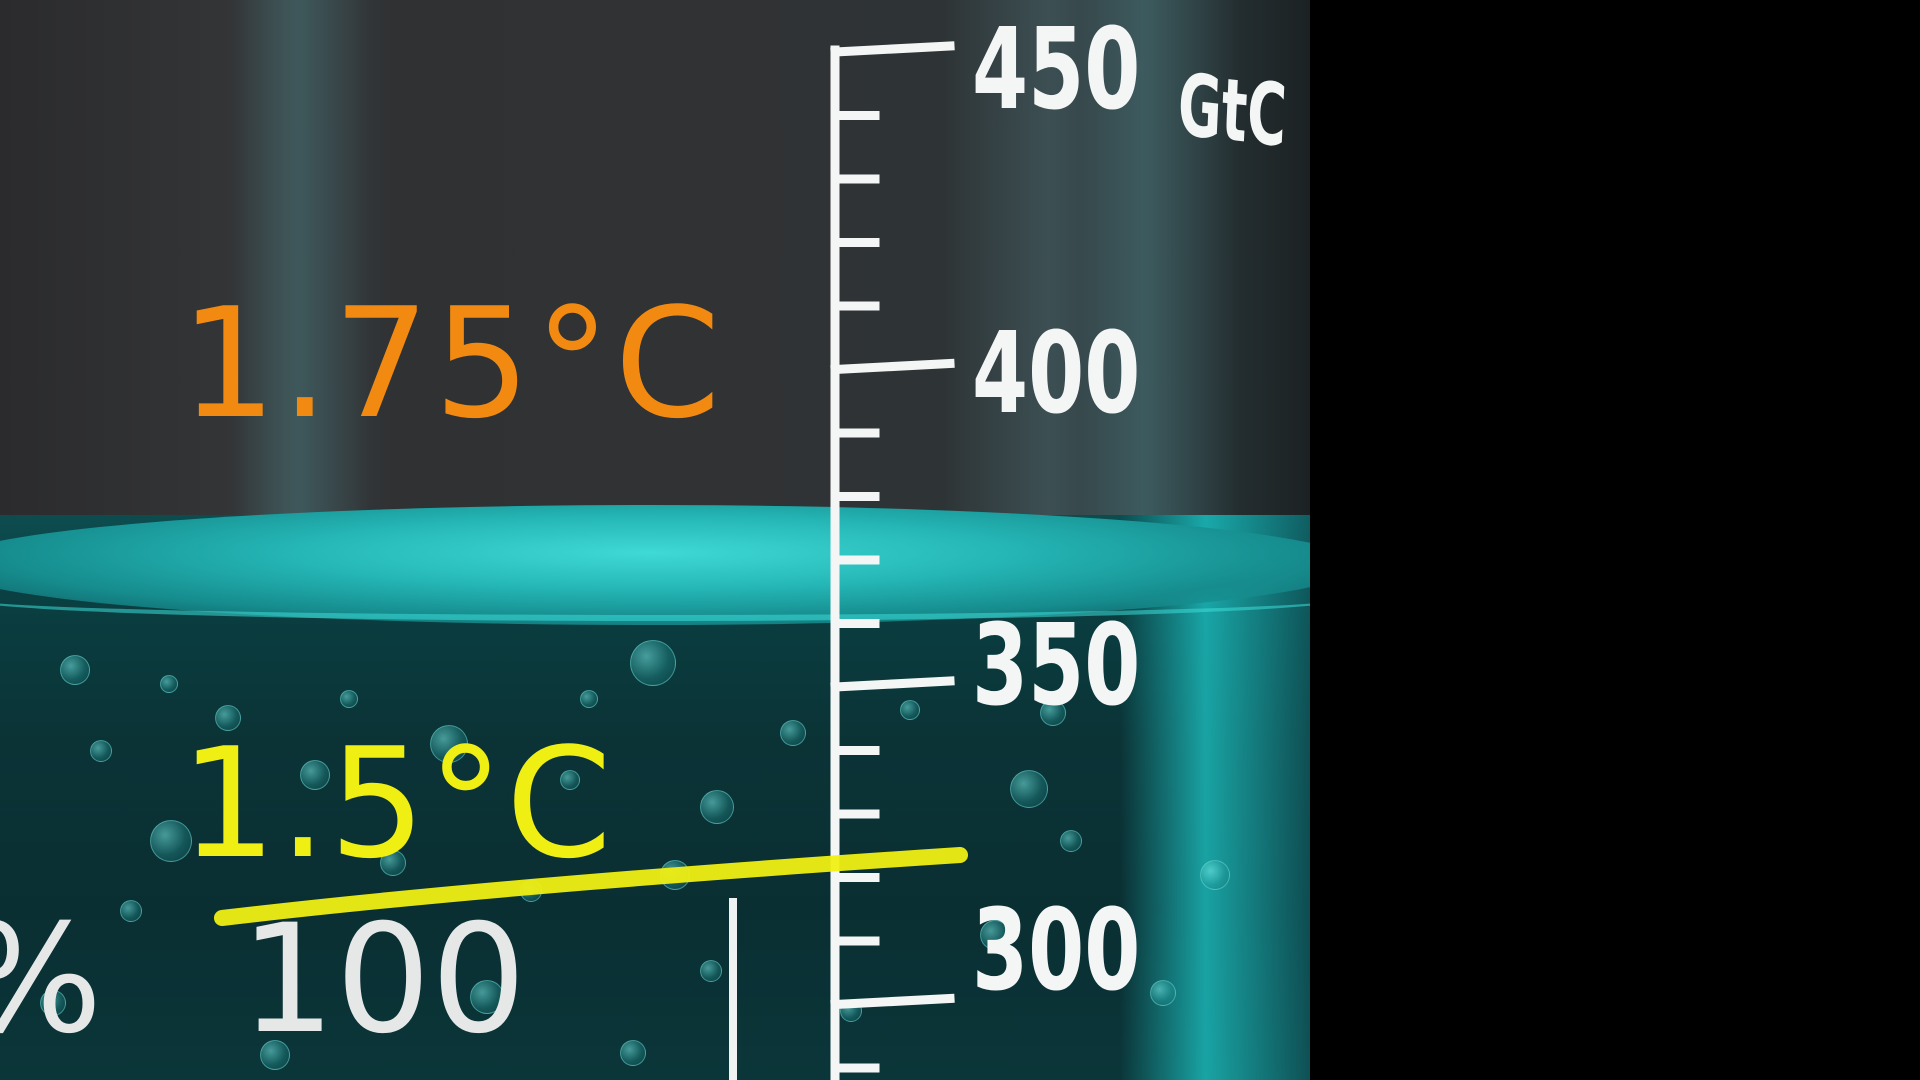 This screenshot has height=1080, width=1920. What do you see at coordinates (591, 886) in the screenshot?
I see `highlight-underline` at bounding box center [591, 886].